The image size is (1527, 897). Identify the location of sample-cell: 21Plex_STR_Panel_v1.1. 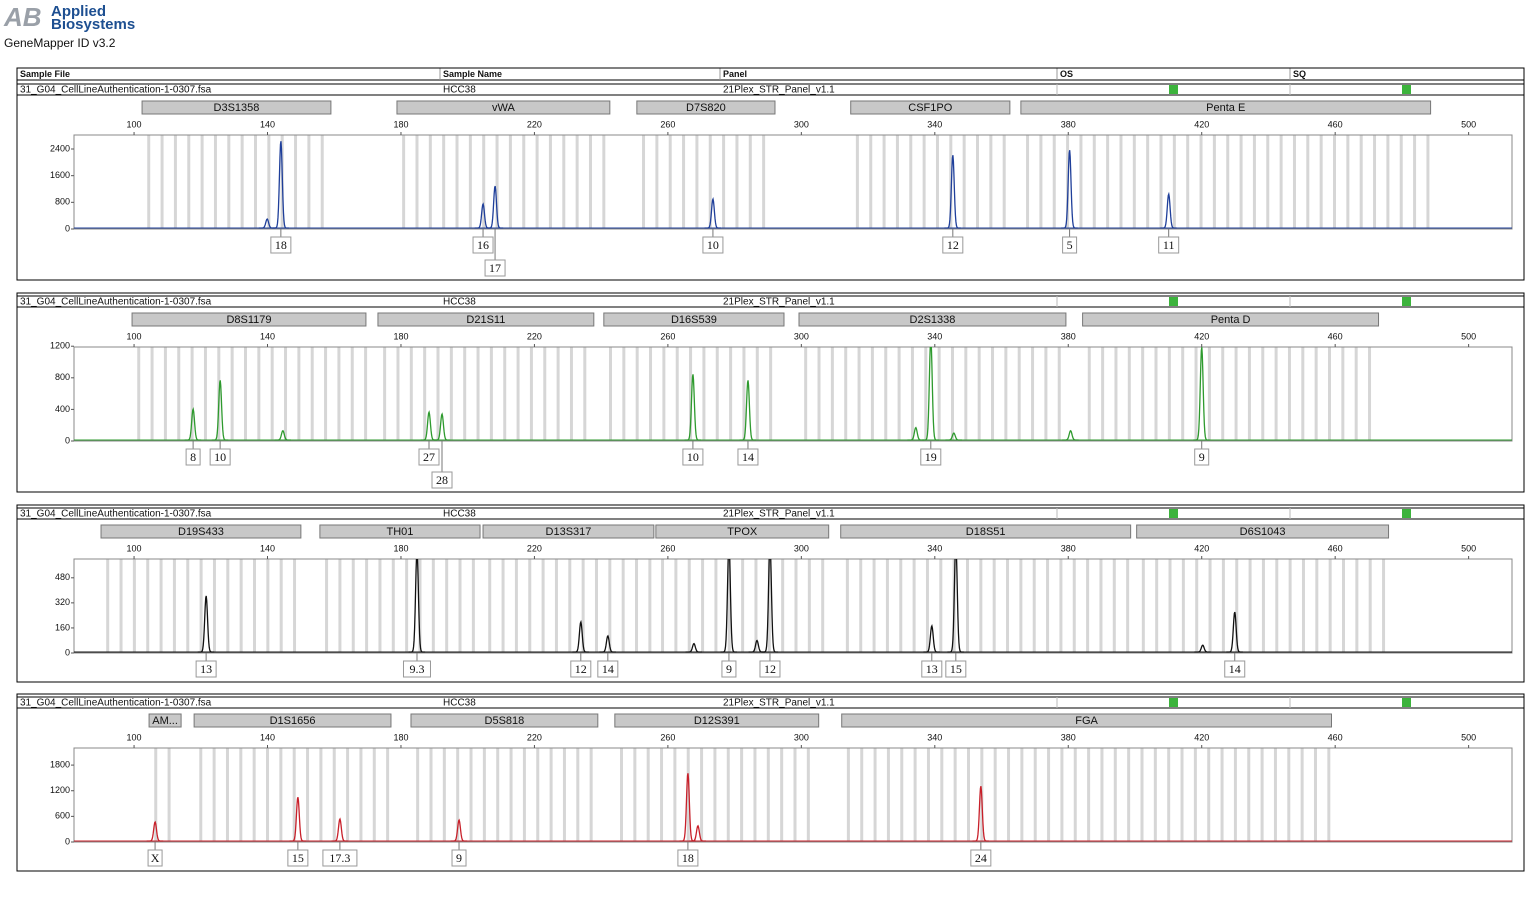
(779, 90).